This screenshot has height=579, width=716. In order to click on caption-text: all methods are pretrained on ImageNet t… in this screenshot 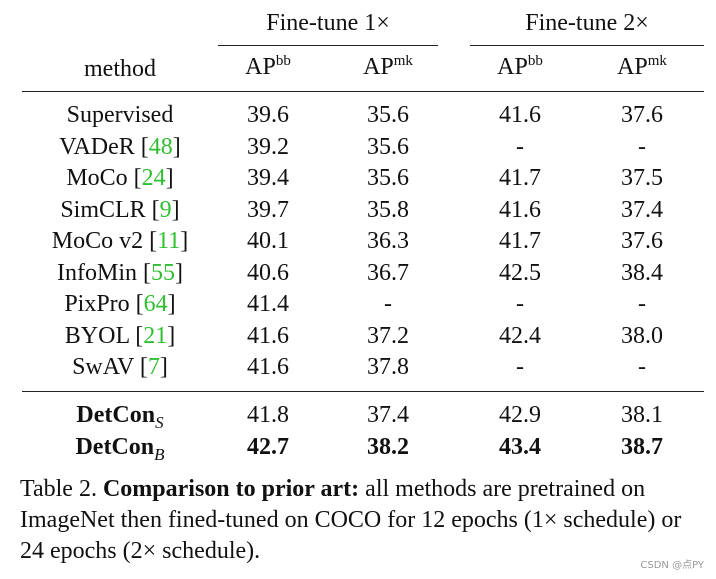, I will do `click(351, 520)`.